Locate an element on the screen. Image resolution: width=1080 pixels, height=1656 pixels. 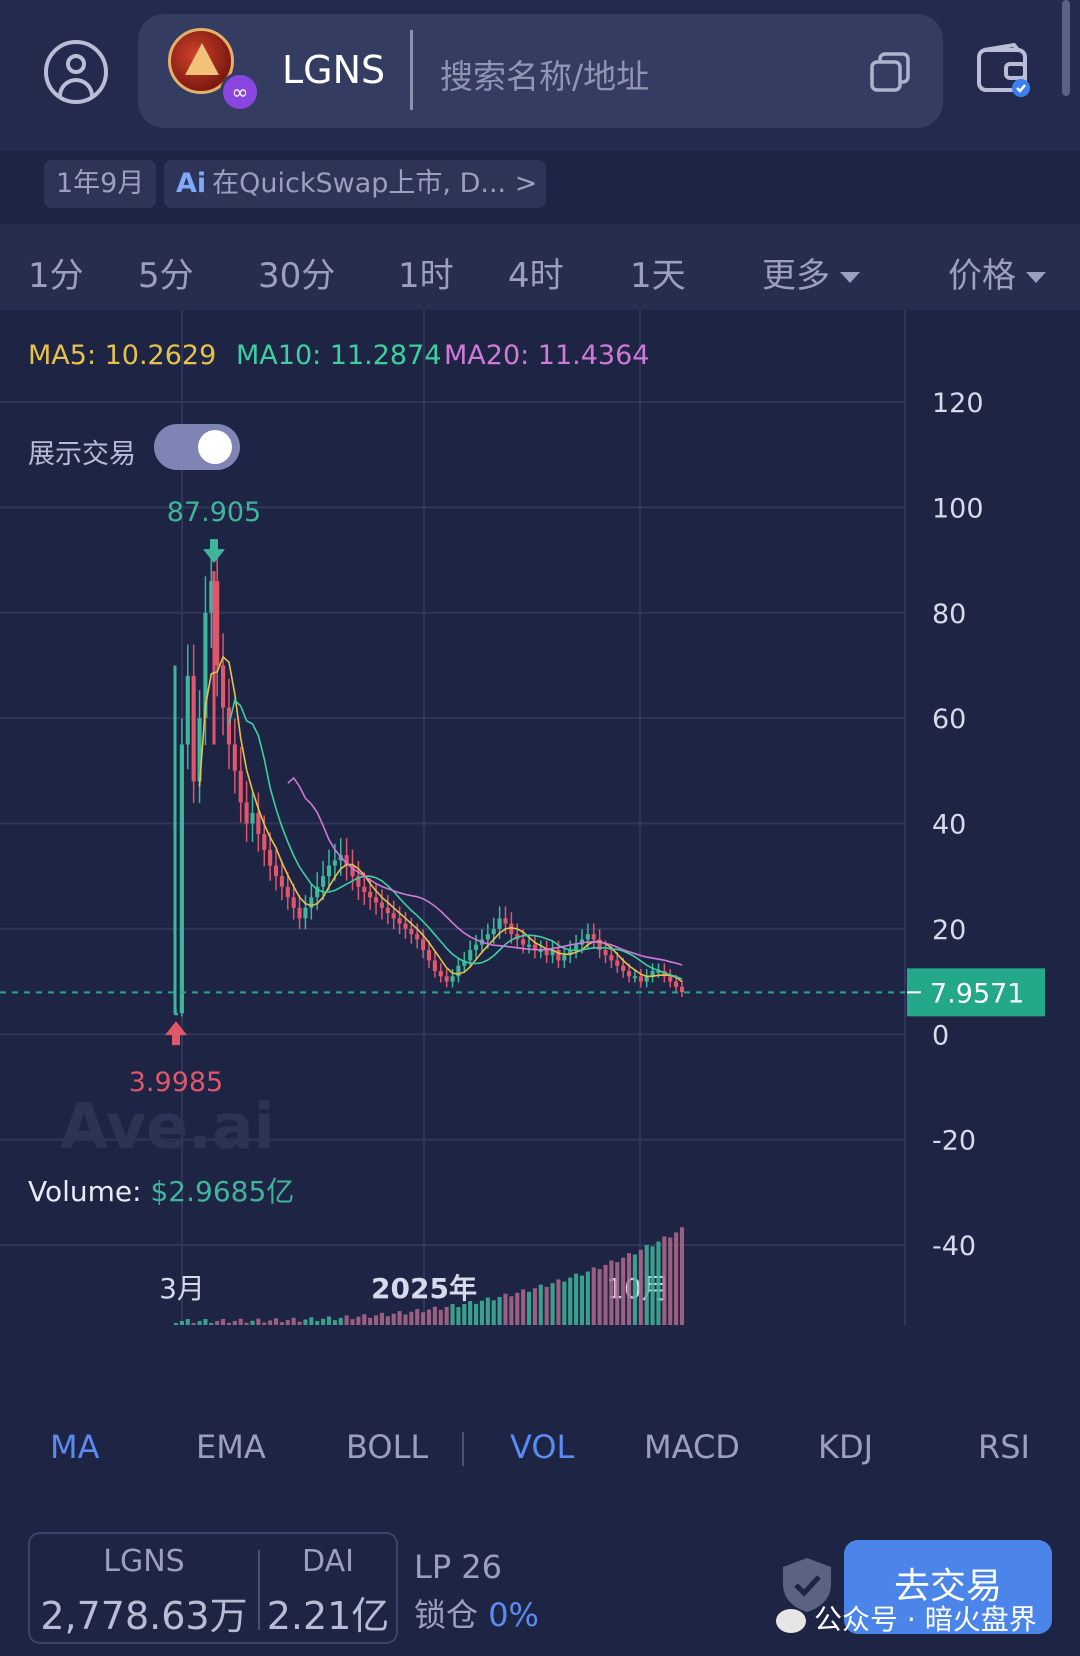
ma20-line is located at coordinates (485, 871).